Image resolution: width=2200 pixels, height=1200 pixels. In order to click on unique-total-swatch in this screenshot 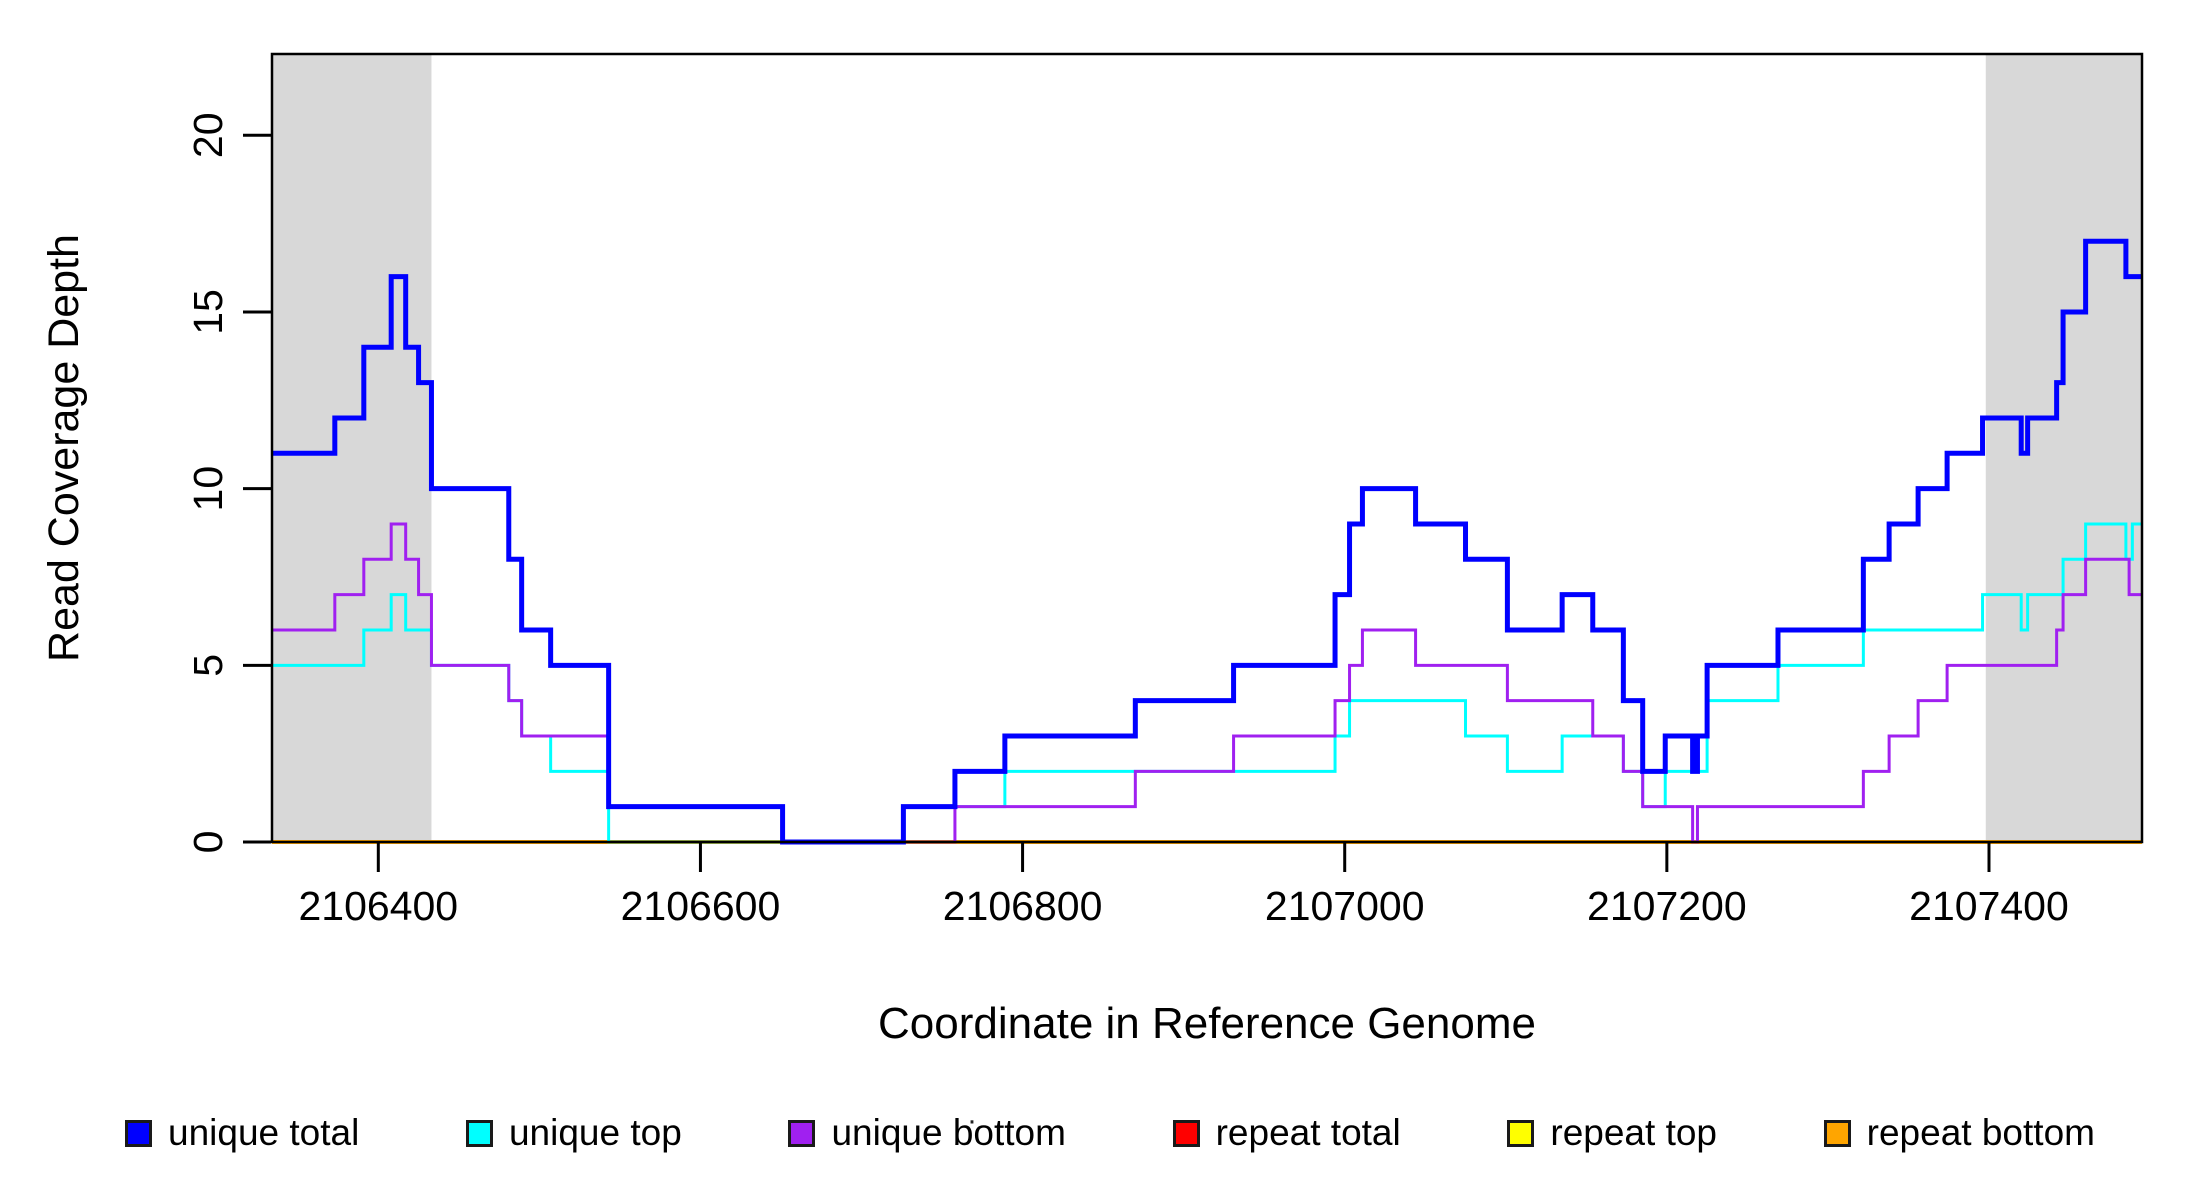, I will do `click(138, 1133)`.